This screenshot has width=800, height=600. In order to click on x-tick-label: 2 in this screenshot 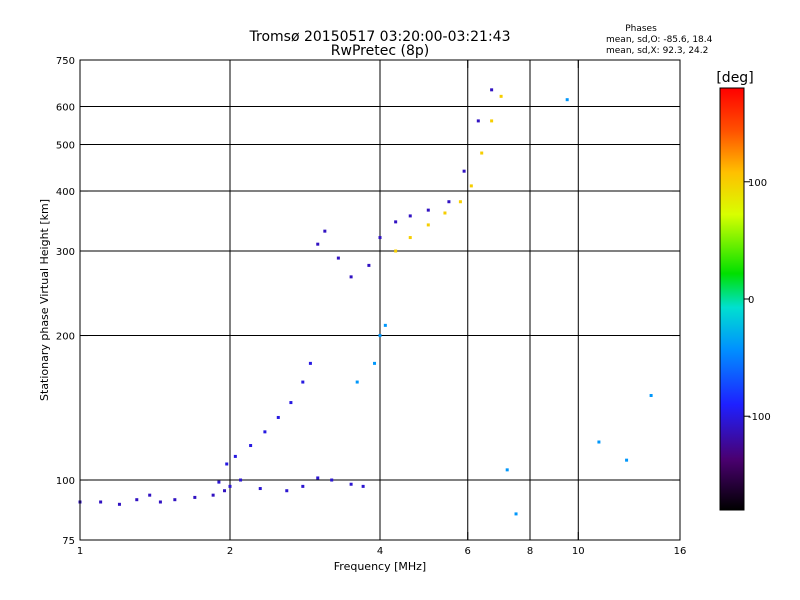, I will do `click(230, 551)`.